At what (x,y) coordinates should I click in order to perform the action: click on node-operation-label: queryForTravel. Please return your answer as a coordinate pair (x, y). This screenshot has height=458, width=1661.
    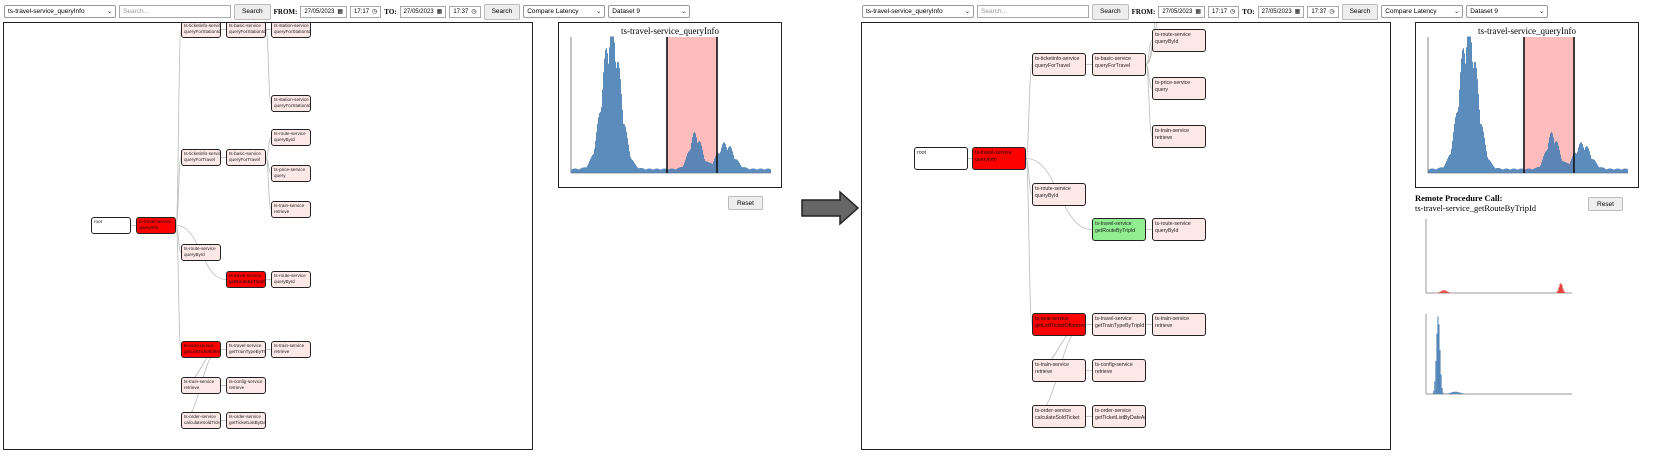
    Looking at the image, I should click on (1112, 66).